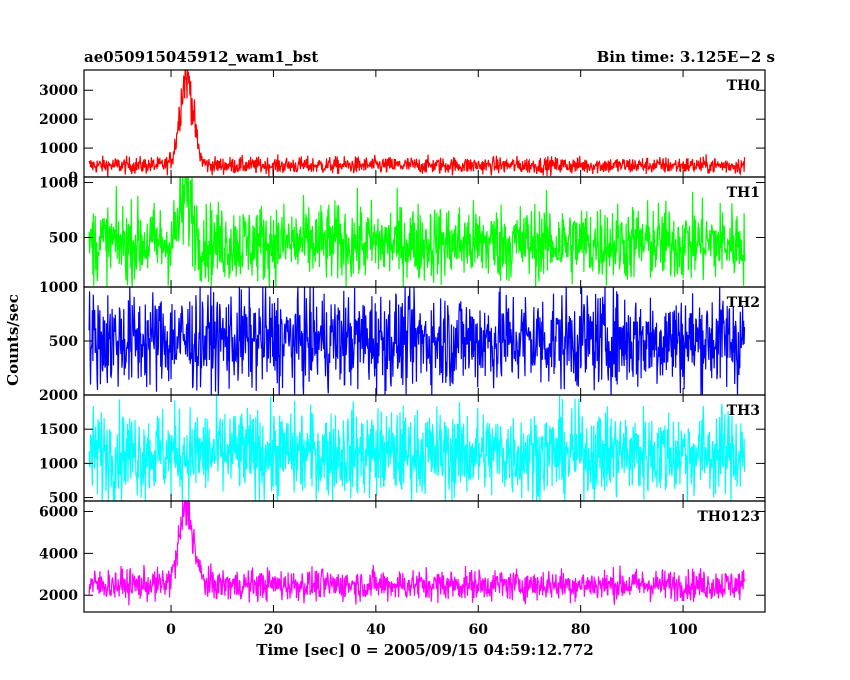  I want to click on panel-label: TH1, so click(743, 193).